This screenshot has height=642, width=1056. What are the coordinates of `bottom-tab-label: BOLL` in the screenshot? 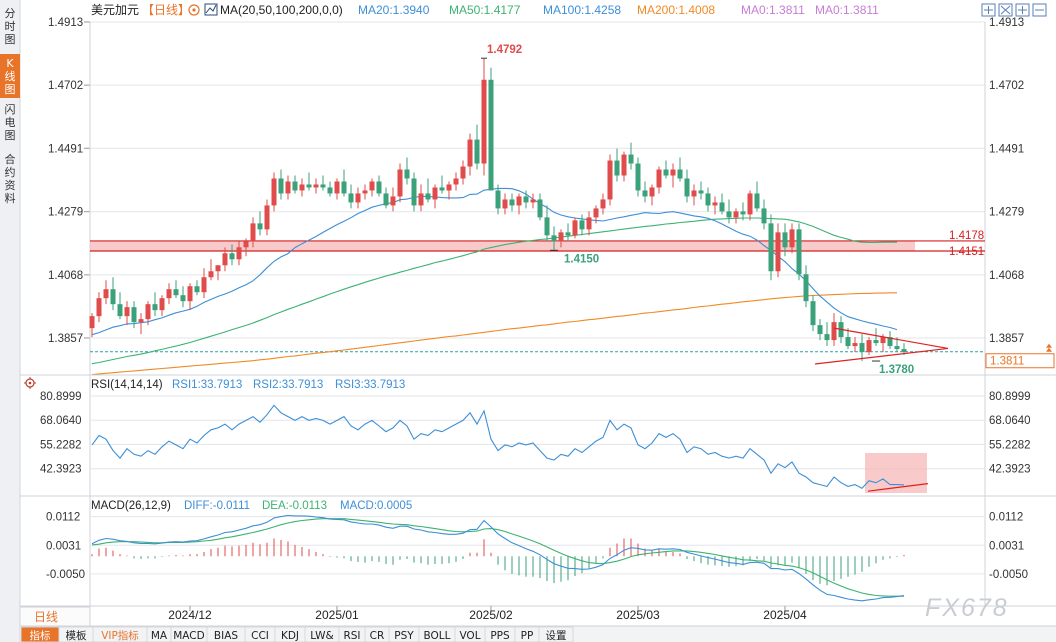 It's located at (437, 636).